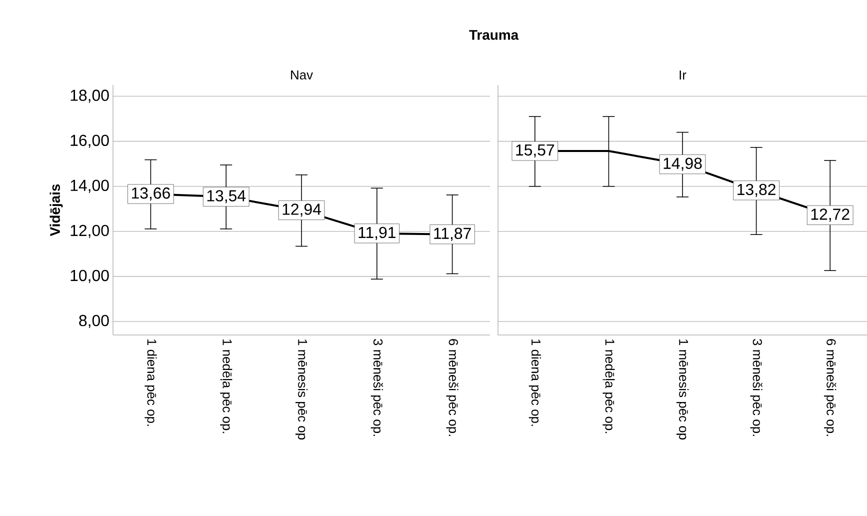 Image resolution: width=867 pixels, height=516 pixels. I want to click on y-tick-label: 10,00, so click(89, 277).